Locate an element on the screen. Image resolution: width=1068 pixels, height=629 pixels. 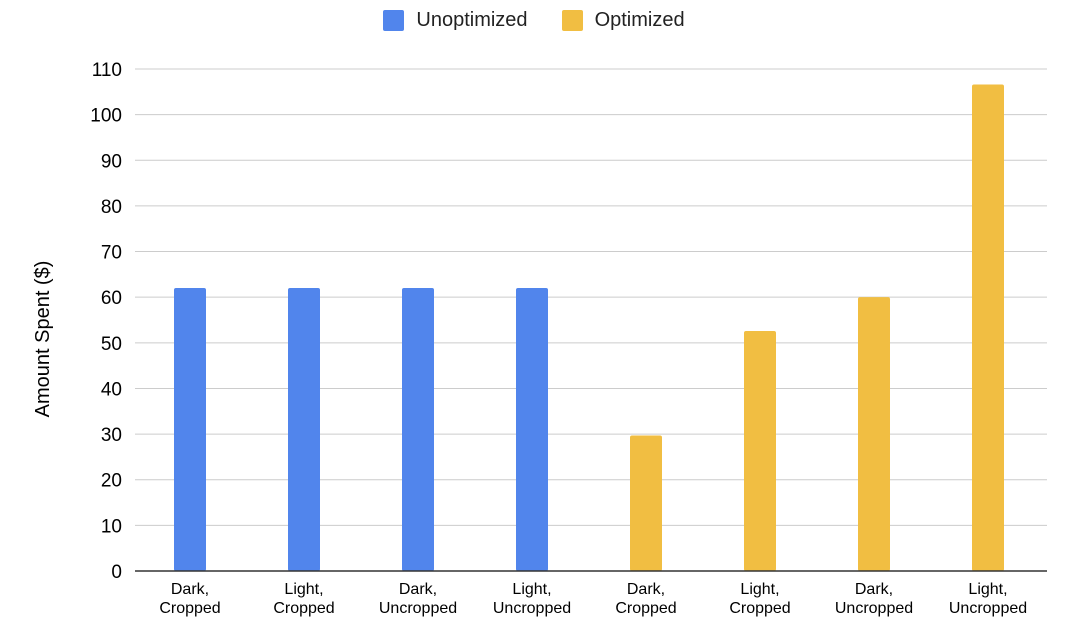
x-tick-label-2-line-1: Light, is located at coordinates (303, 589).